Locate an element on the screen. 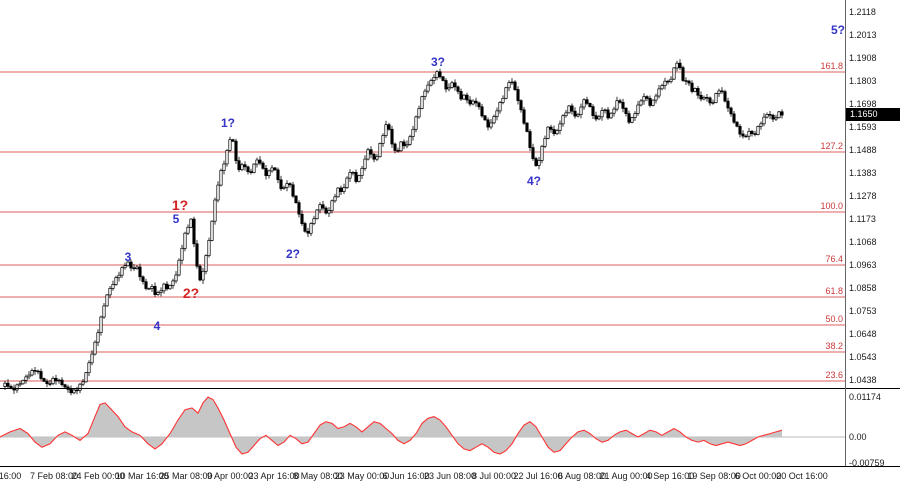 The width and height of the screenshot is (900, 485). time-axis-tick: 21 Aug 00:00 is located at coordinates (626, 476).